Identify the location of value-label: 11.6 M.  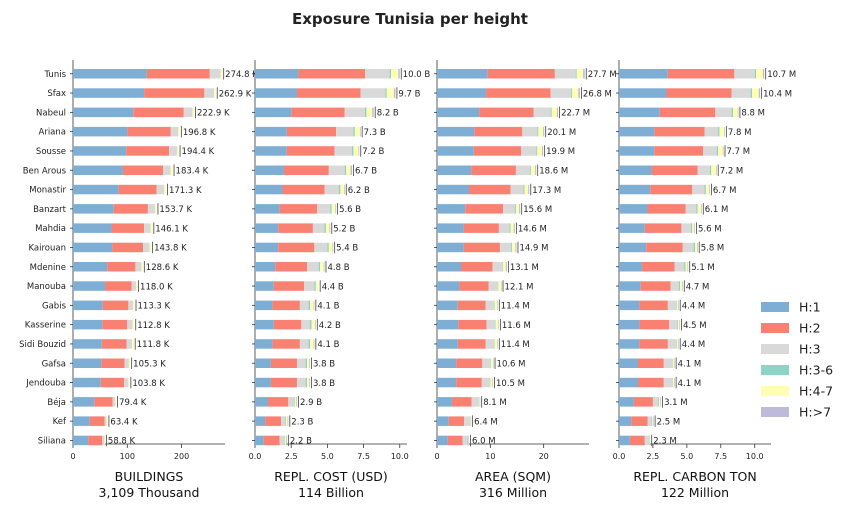
(516, 326).